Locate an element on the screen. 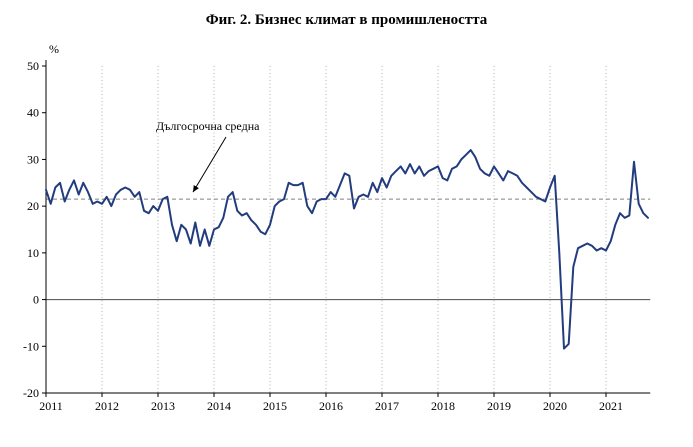 This screenshot has height=447, width=693. x-tick-label: 2020 is located at coordinates (555, 406).